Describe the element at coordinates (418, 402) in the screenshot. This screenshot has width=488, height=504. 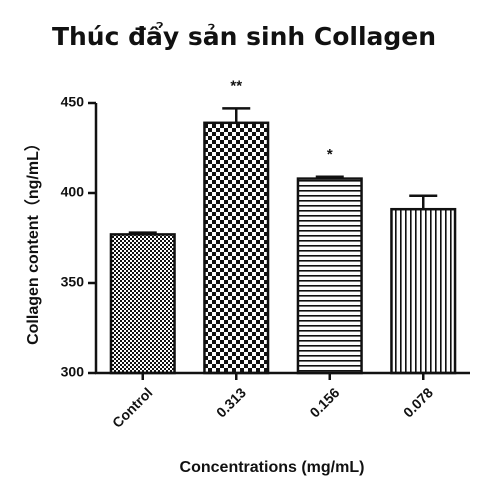
I see `x-tick-label: 0.078` at that location.